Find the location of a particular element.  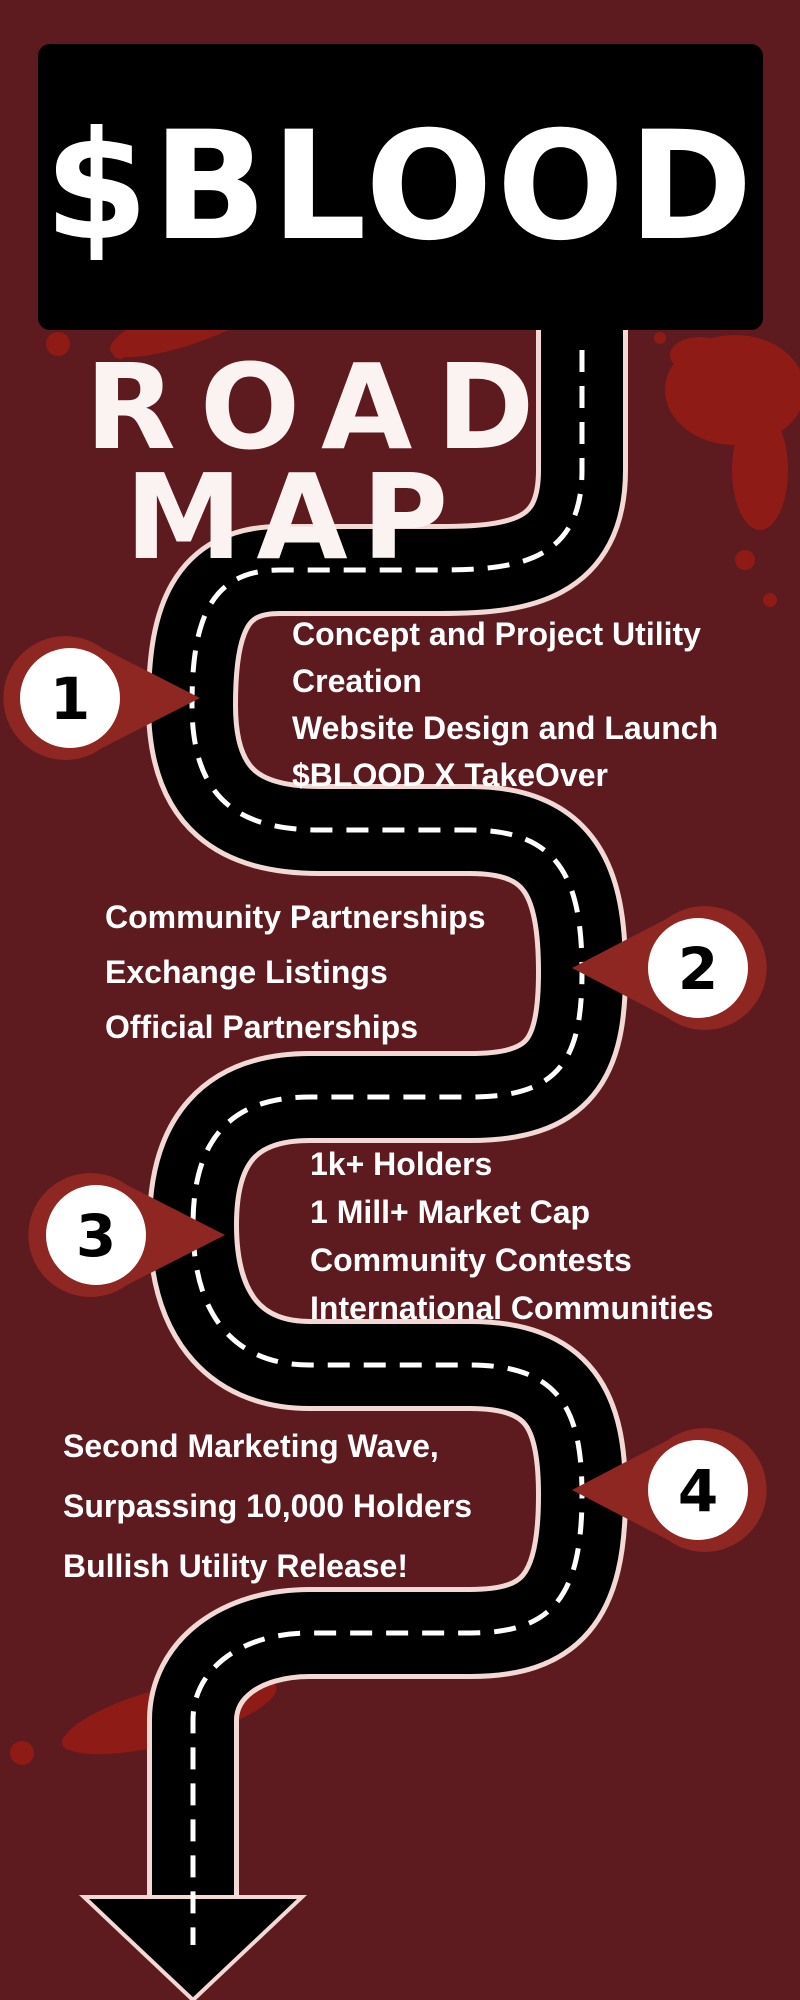

milestone-3-item: Community Contests is located at coordinates (471, 1260).